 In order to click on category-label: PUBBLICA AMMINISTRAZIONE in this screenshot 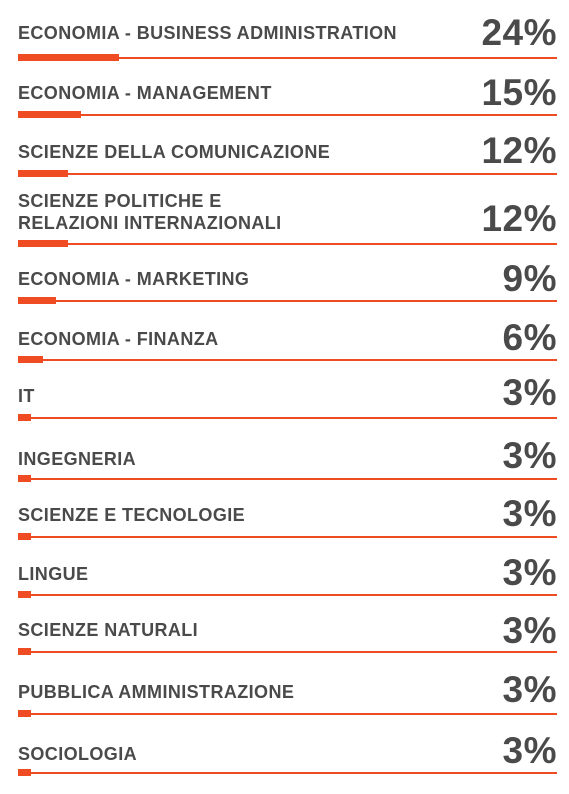, I will do `click(156, 692)`.